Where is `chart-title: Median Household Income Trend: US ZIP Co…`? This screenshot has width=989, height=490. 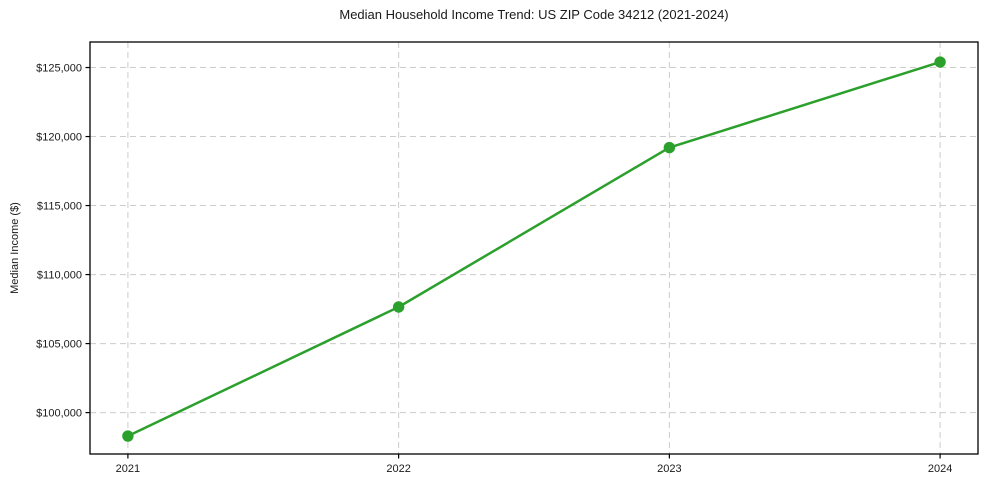 chart-title: Median Household Income Trend: US ZIP Co… is located at coordinates (534, 14).